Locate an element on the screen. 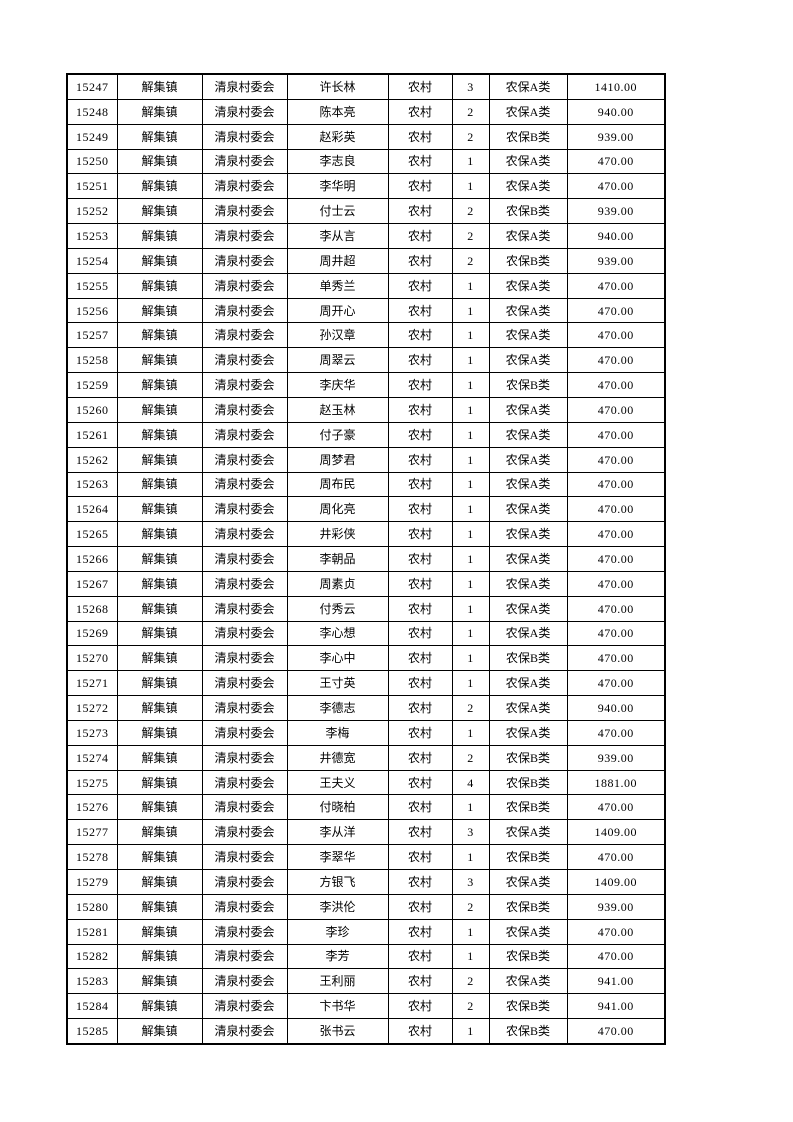  table-row: 15273 解集镇 清泉村委会 李梅 农村 1 农保A类 470.00 is located at coordinates (366, 732).